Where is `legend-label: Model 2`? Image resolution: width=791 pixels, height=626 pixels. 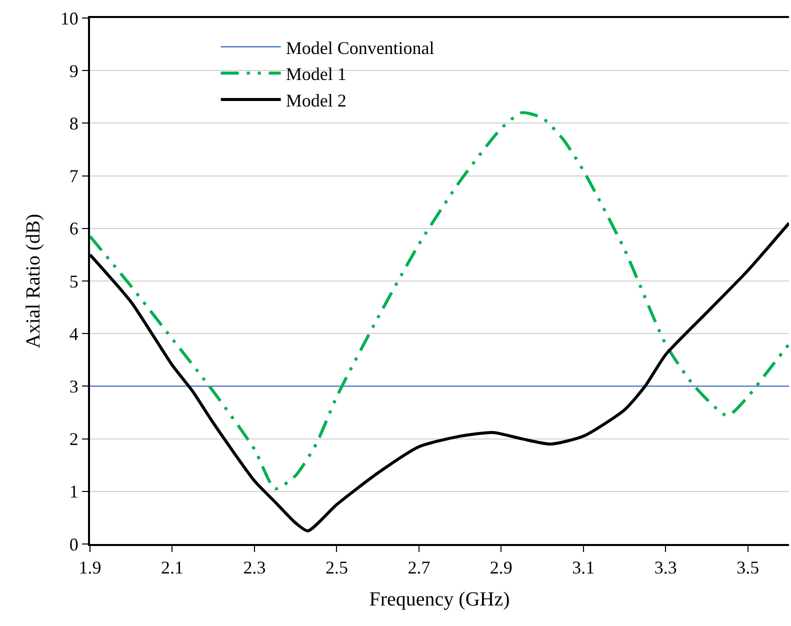
legend-label: Model 2 is located at coordinates (316, 100).